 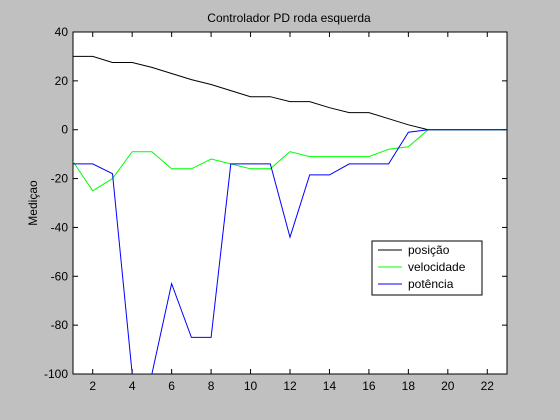 I want to click on x-tick-label: 22, so click(x=488, y=386).